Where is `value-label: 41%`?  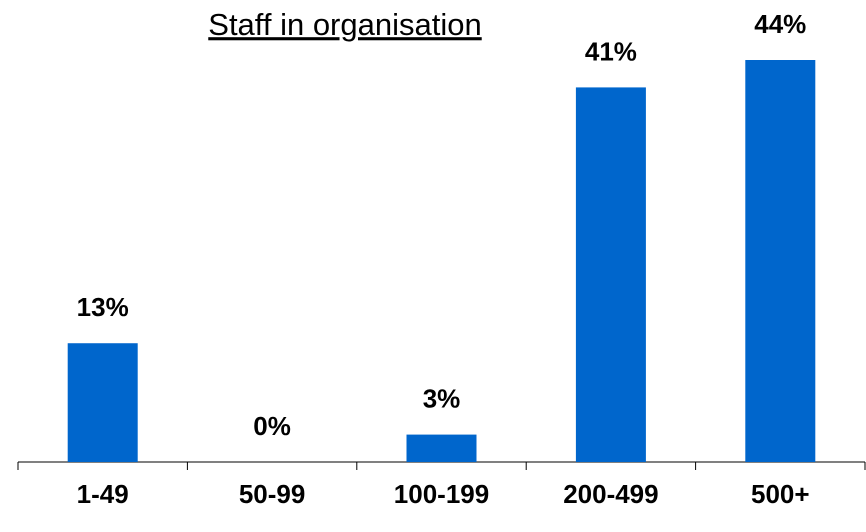
value-label: 41% is located at coordinates (611, 51).